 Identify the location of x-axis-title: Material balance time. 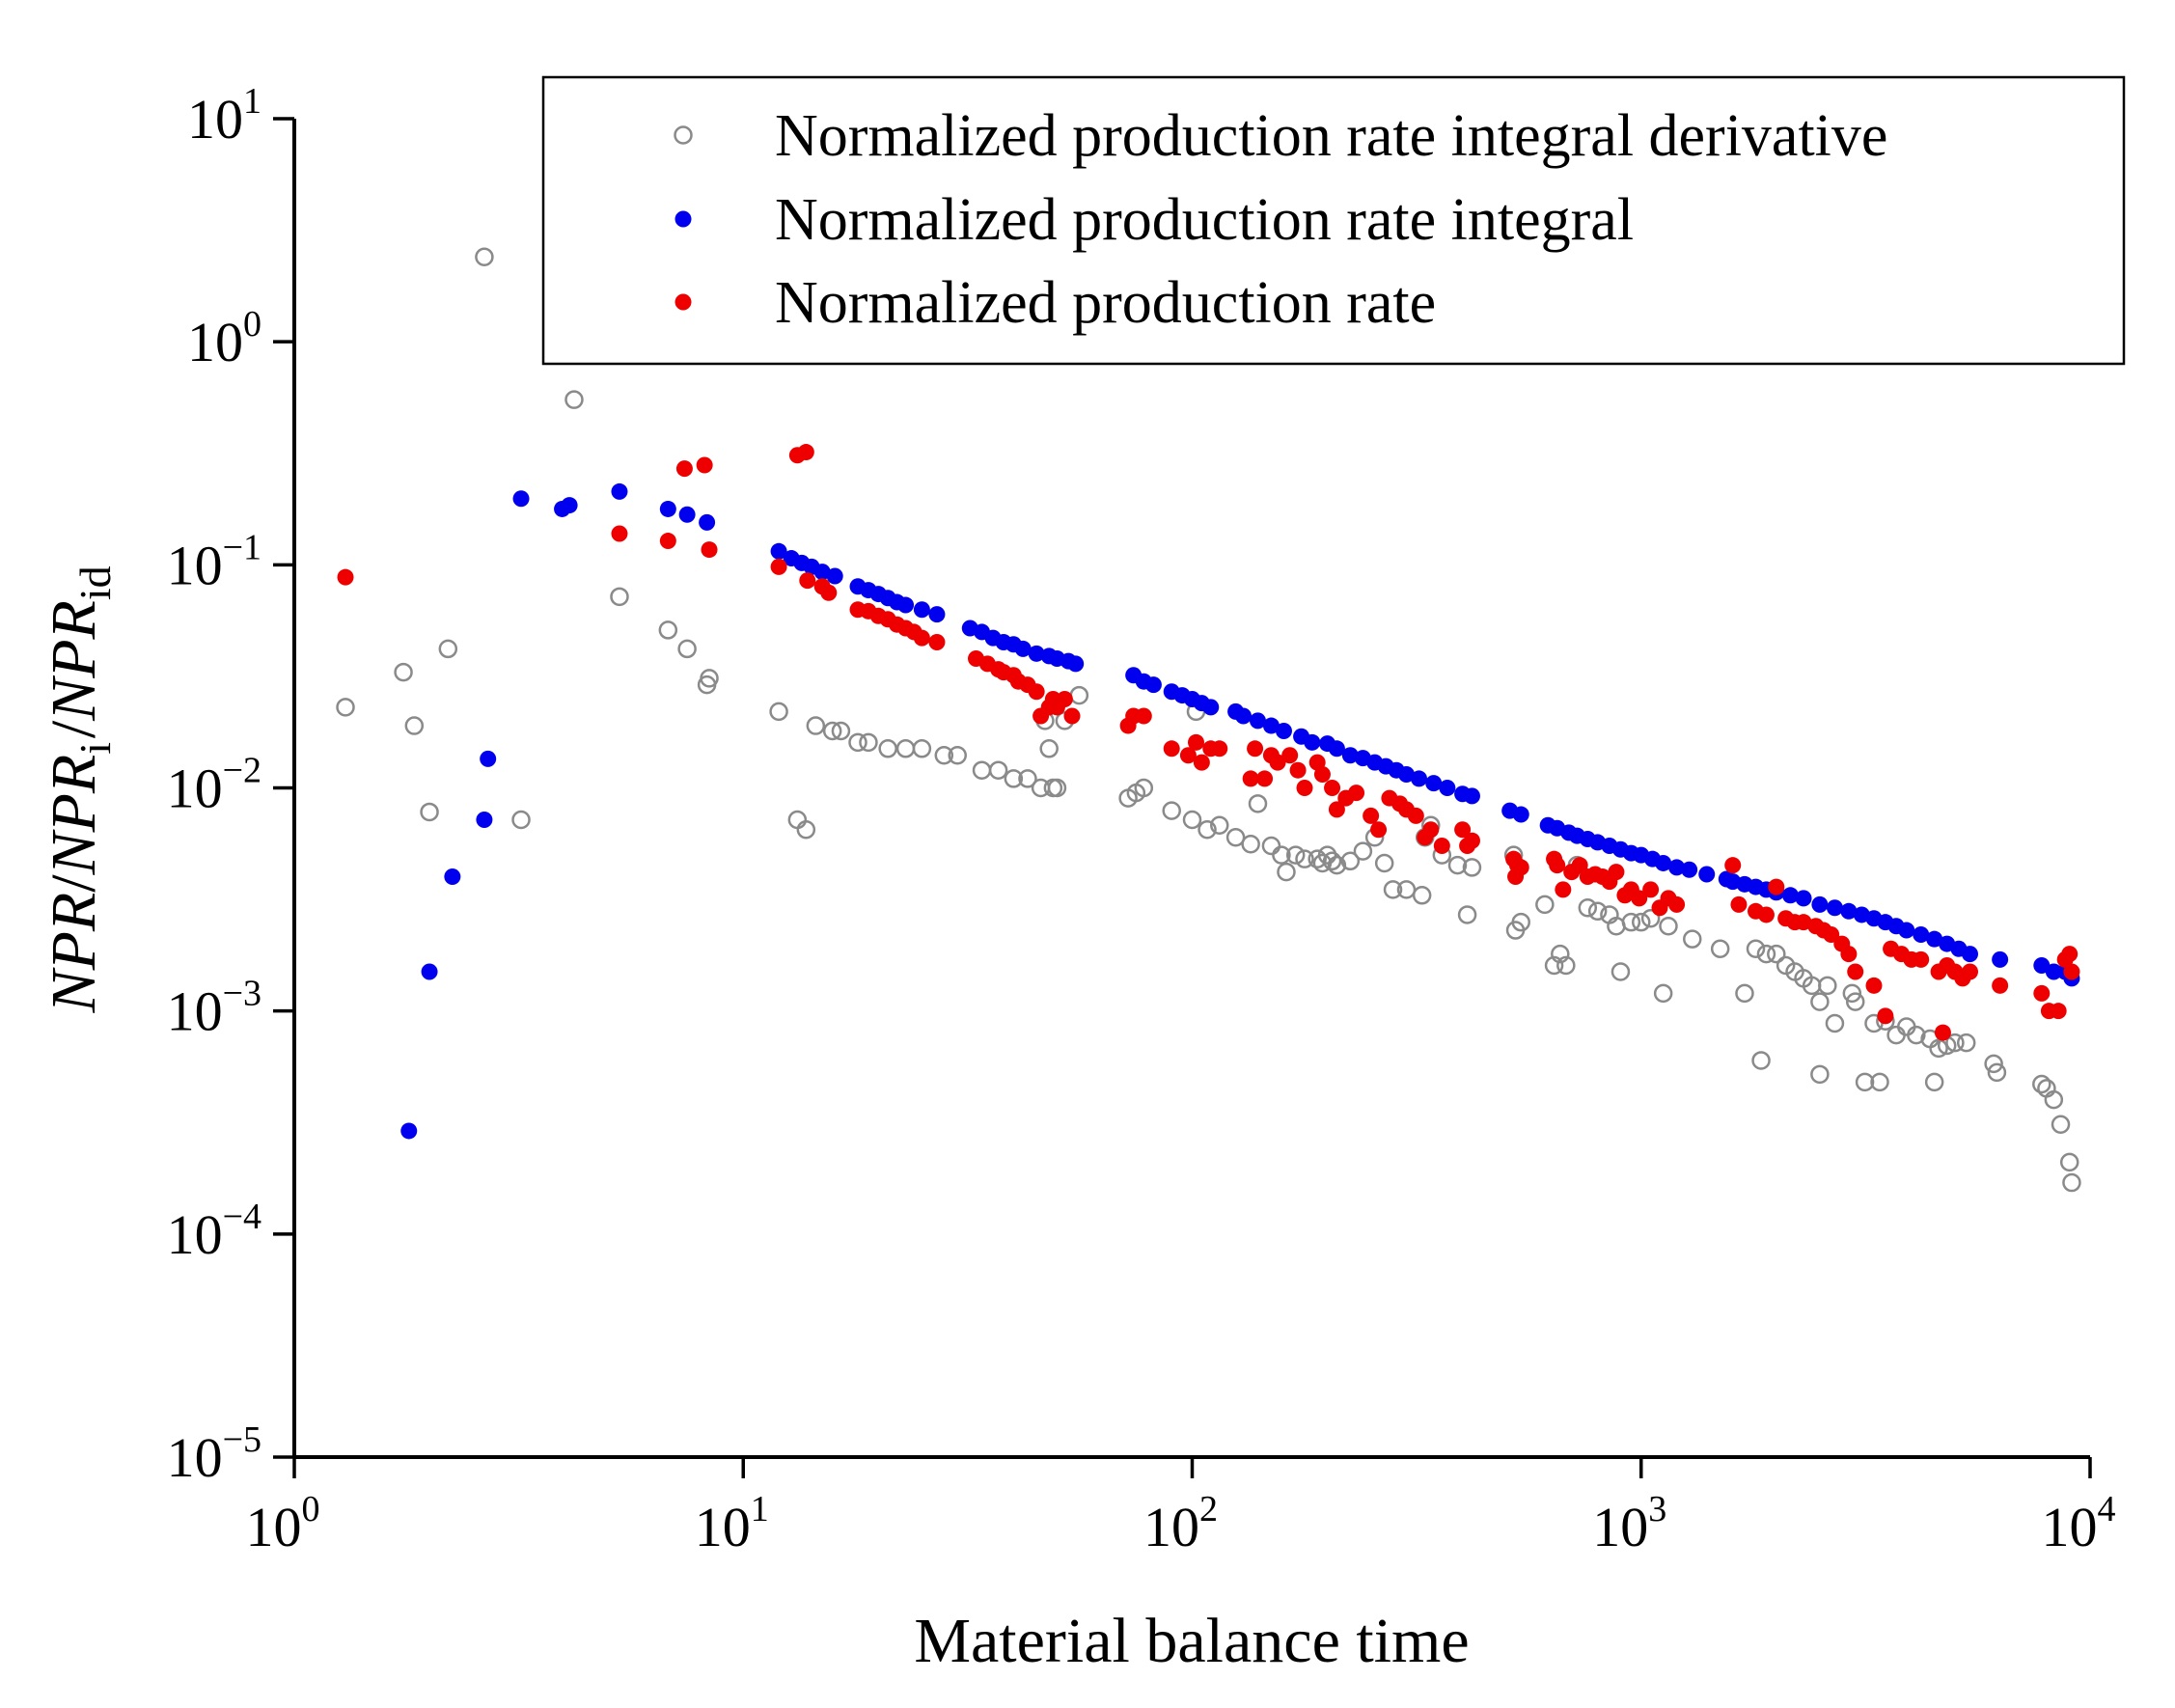
(1192, 1641).